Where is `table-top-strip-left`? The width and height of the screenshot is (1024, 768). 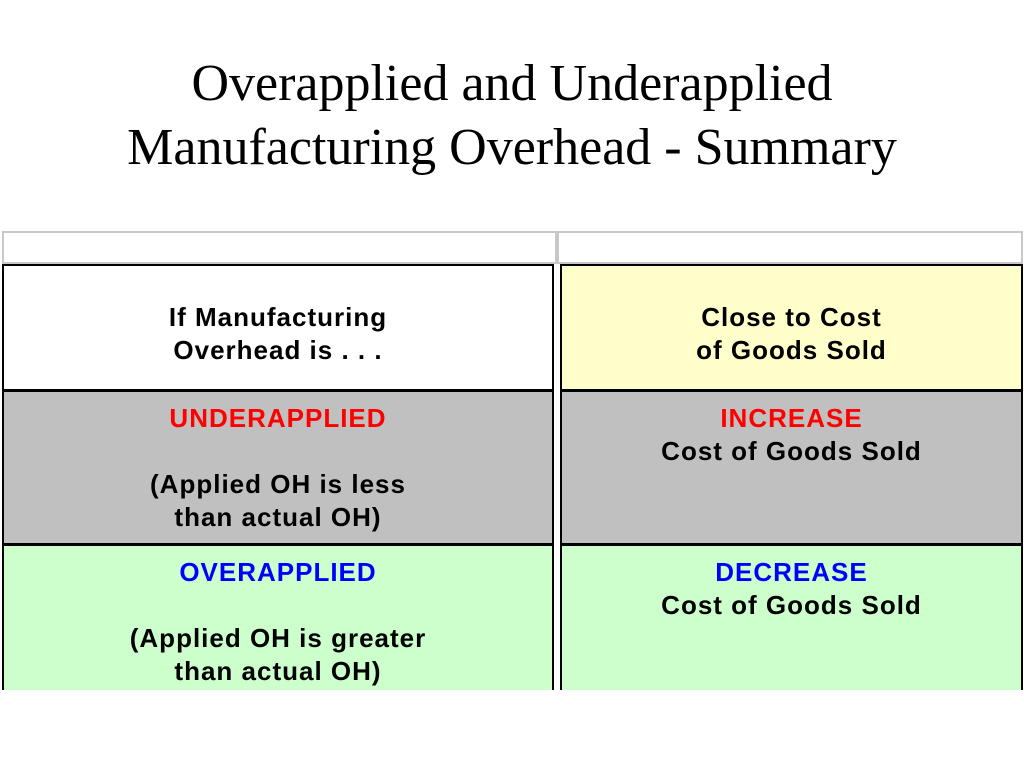 table-top-strip-left is located at coordinates (279, 247).